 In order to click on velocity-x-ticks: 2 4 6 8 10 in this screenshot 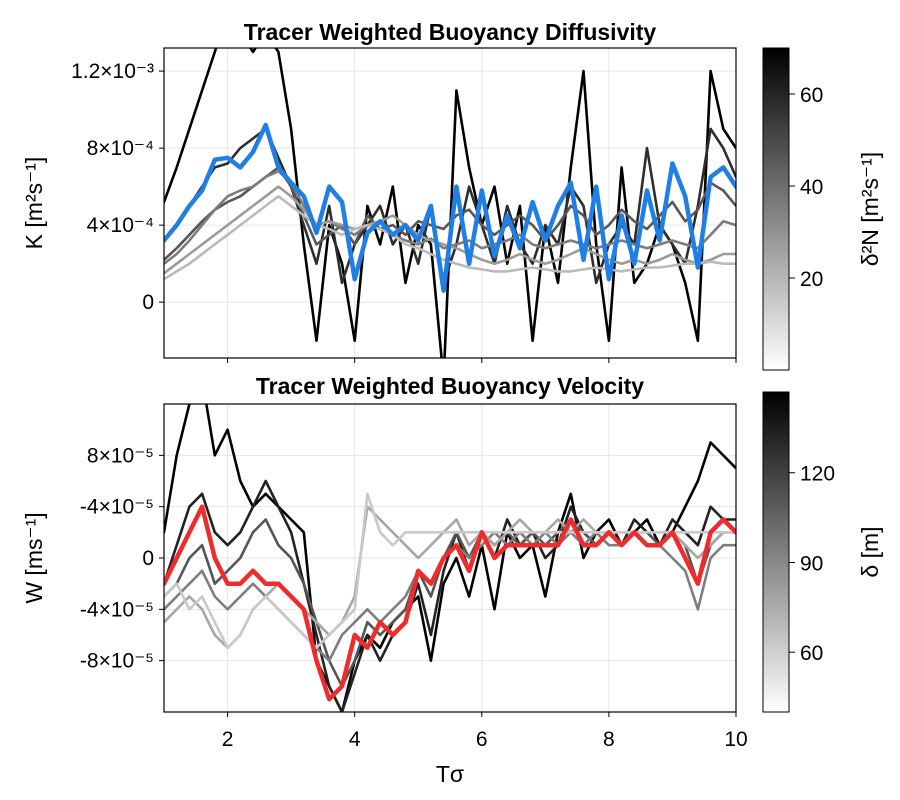, I will do `click(485, 731)`.